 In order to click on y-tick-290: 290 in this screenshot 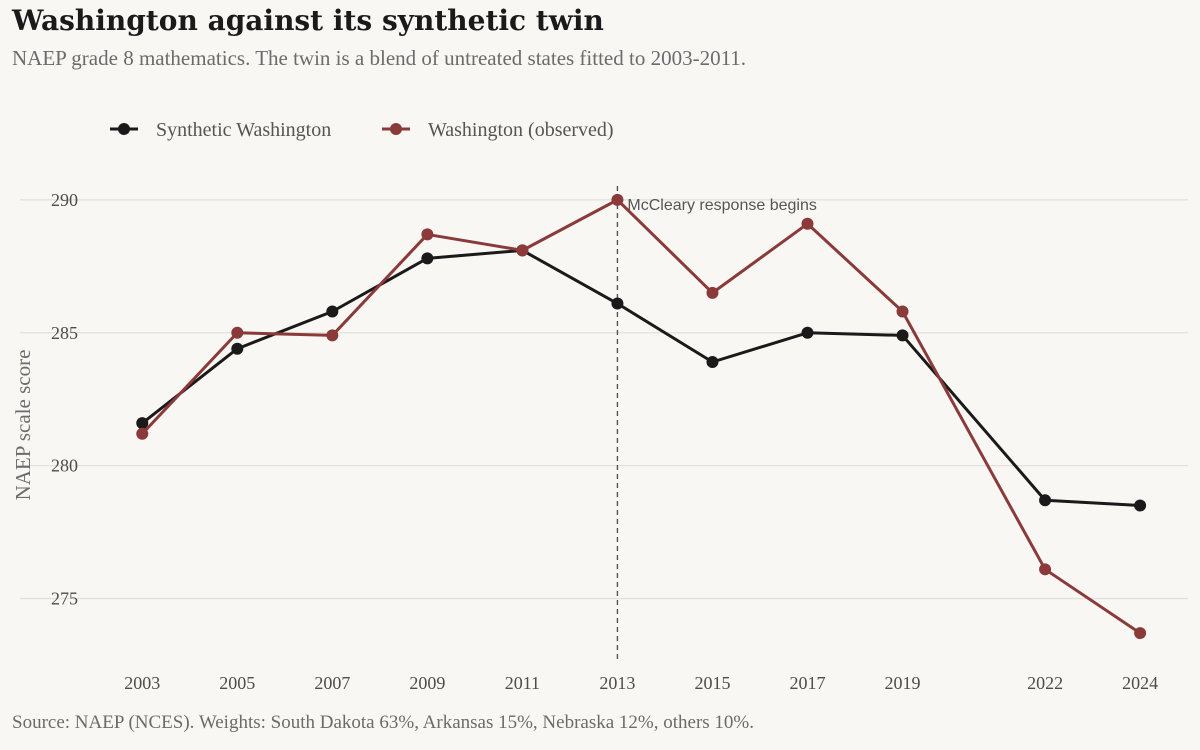, I will do `click(64, 200)`.